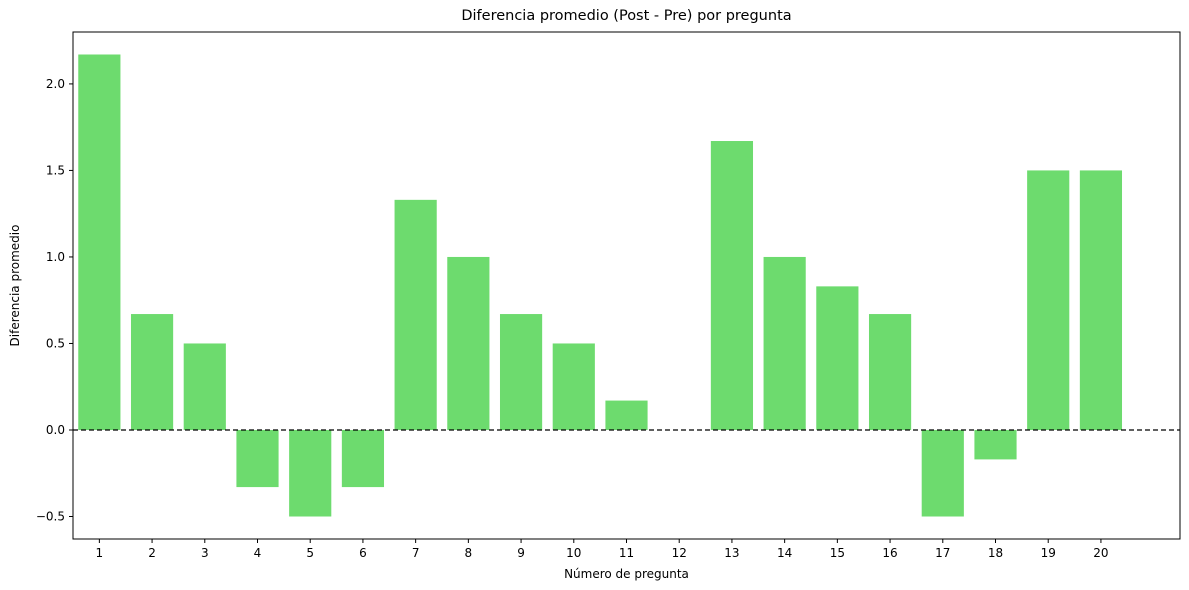 The height and width of the screenshot is (590, 1189). I want to click on y-tick-label: 0.0, so click(55, 430).